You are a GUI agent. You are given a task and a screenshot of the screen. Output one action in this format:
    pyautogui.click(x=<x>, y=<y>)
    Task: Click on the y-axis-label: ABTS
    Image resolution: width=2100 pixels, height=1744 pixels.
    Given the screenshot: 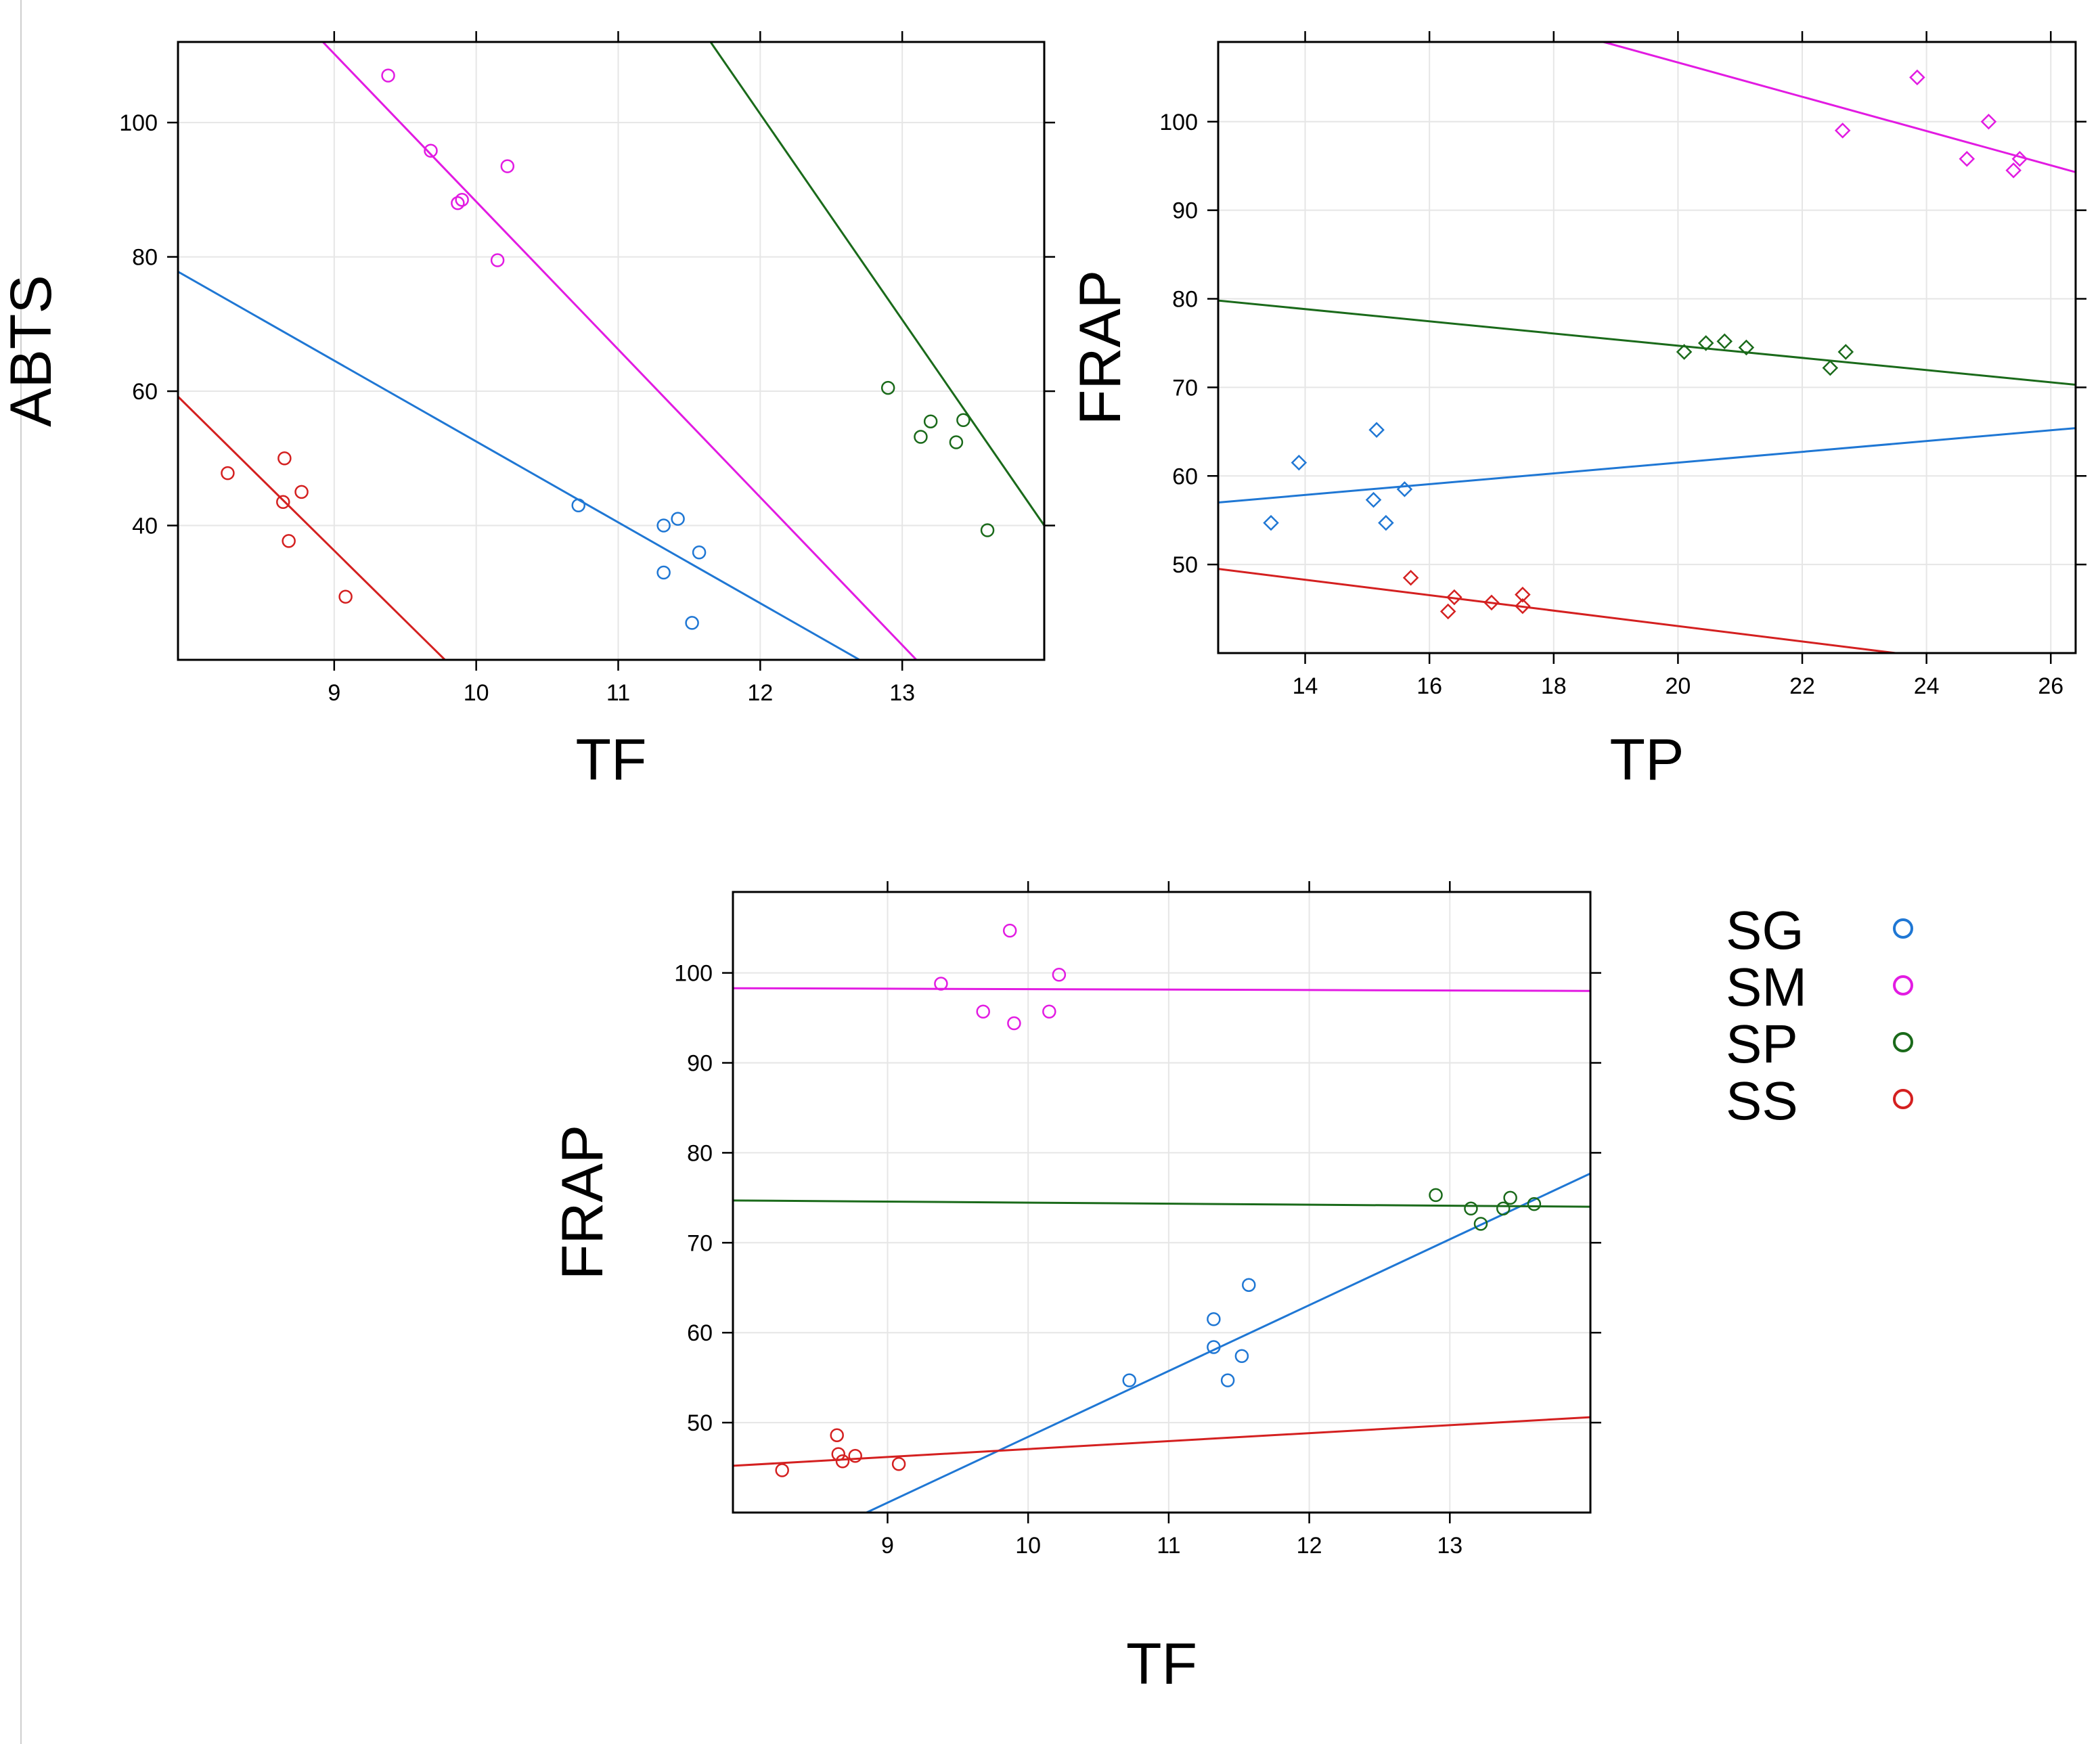 What is the action you would take?
    pyautogui.click(x=32, y=351)
    